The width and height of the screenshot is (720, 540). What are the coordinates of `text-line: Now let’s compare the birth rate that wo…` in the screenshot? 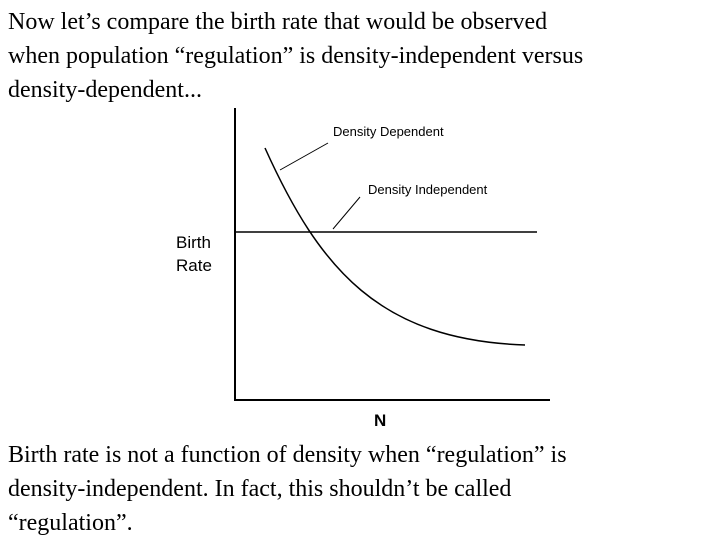 It's located at (278, 22).